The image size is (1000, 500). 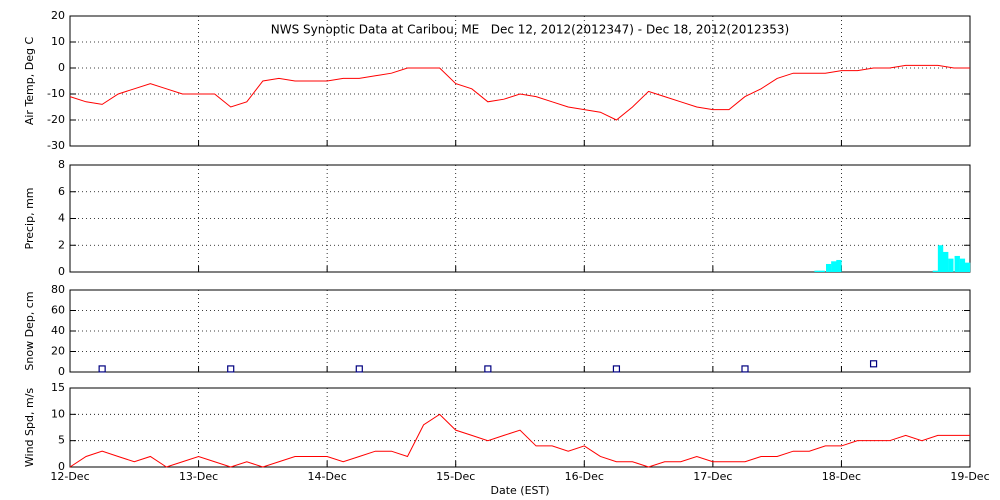 I want to click on y-tick-label: 5, so click(x=61, y=440).